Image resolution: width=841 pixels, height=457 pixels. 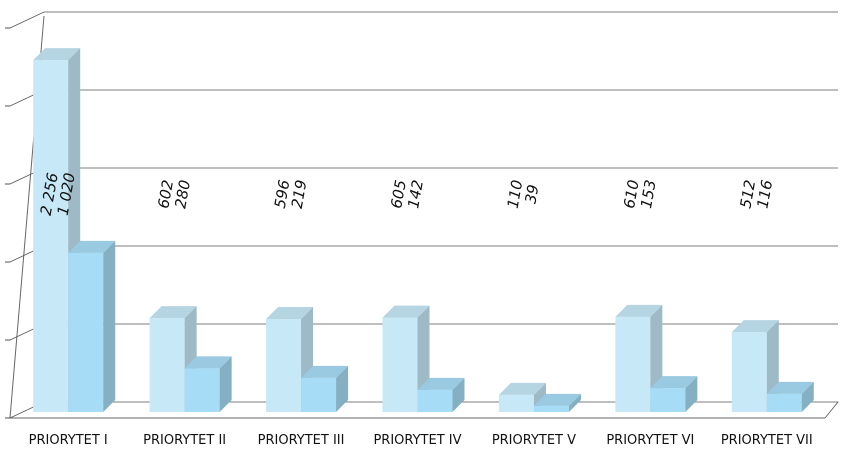 What do you see at coordinates (650, 440) in the screenshot?
I see `x-tick-label: PRIORYTET VI` at bounding box center [650, 440].